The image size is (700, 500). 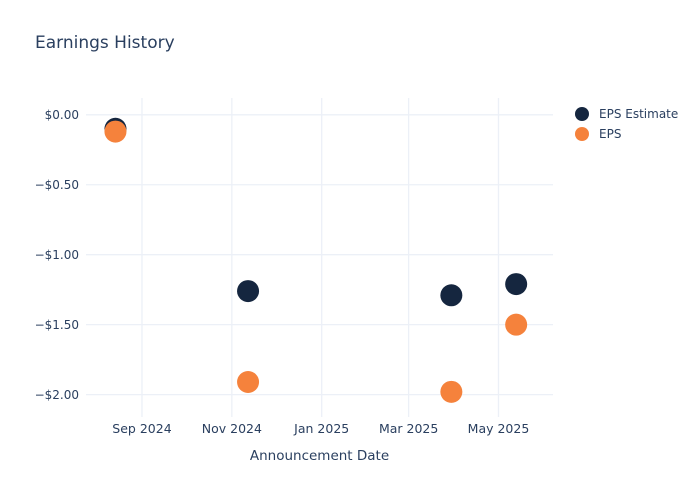 What do you see at coordinates (639, 114) in the screenshot?
I see `legend-label-eps-estimate: EPS Estimate` at bounding box center [639, 114].